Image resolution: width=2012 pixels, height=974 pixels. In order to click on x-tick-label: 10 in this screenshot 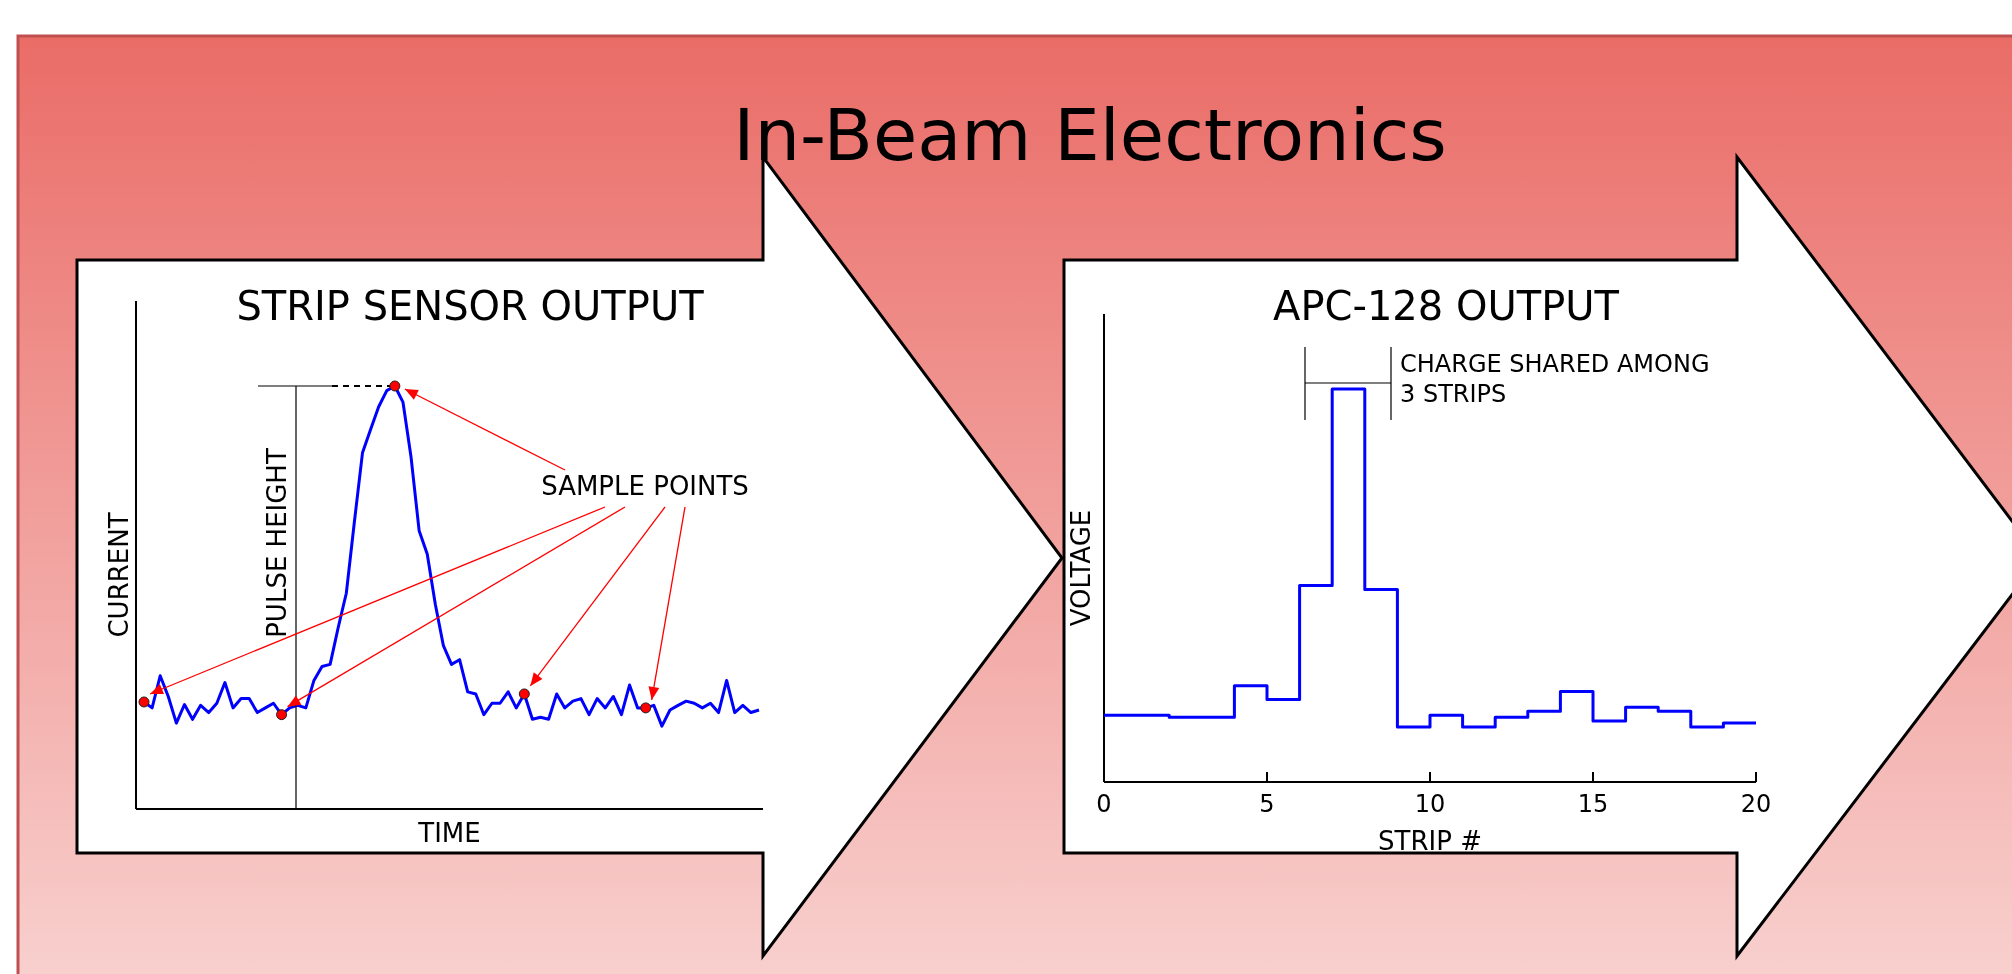, I will do `click(1430, 804)`.